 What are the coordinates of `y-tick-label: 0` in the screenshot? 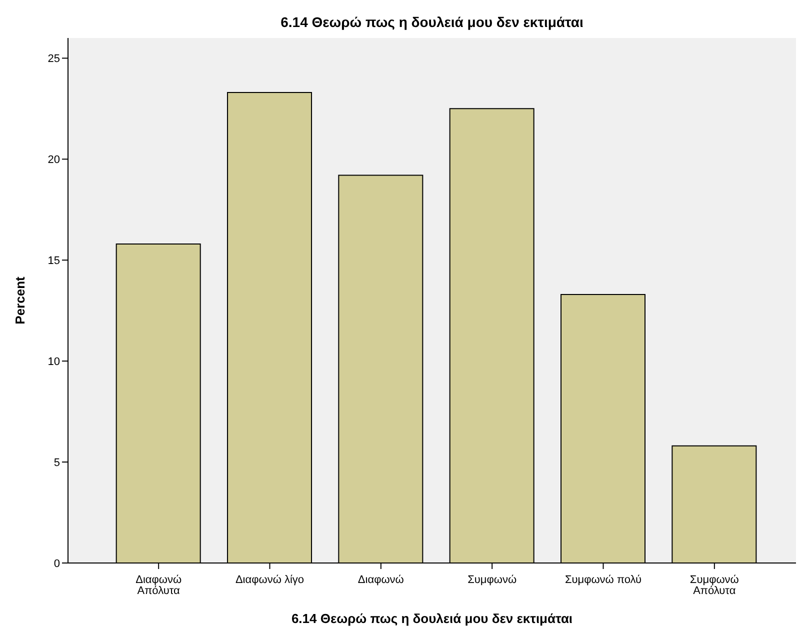 It's located at (57, 564).